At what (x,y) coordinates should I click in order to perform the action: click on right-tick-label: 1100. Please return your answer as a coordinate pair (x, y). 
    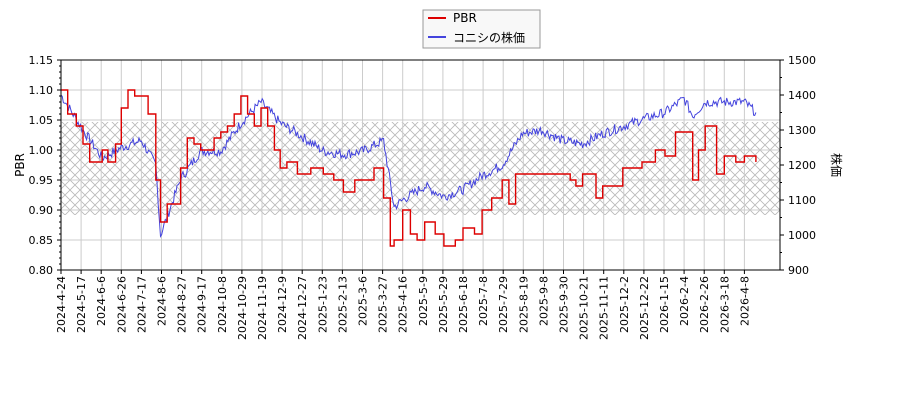
    Looking at the image, I should click on (802, 200).